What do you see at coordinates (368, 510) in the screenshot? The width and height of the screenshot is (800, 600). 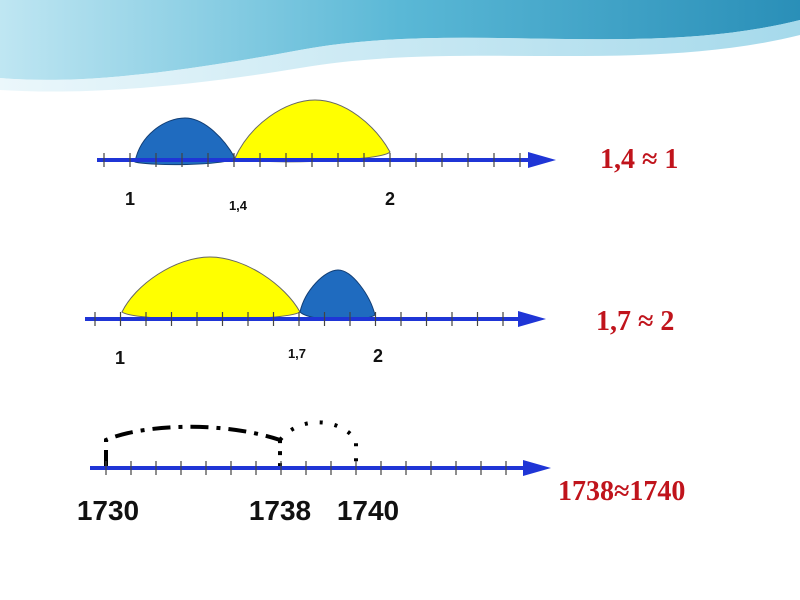 I see `tick-label: 1740` at bounding box center [368, 510].